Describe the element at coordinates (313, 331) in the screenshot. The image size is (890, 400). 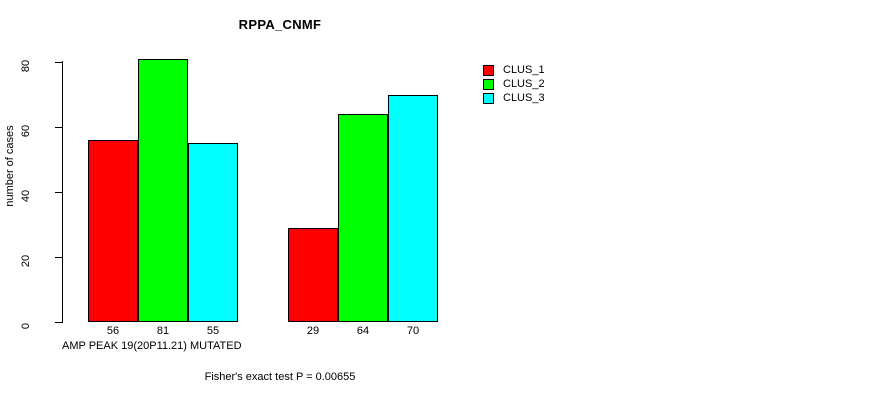
I see `bar-value-label: 29` at that location.